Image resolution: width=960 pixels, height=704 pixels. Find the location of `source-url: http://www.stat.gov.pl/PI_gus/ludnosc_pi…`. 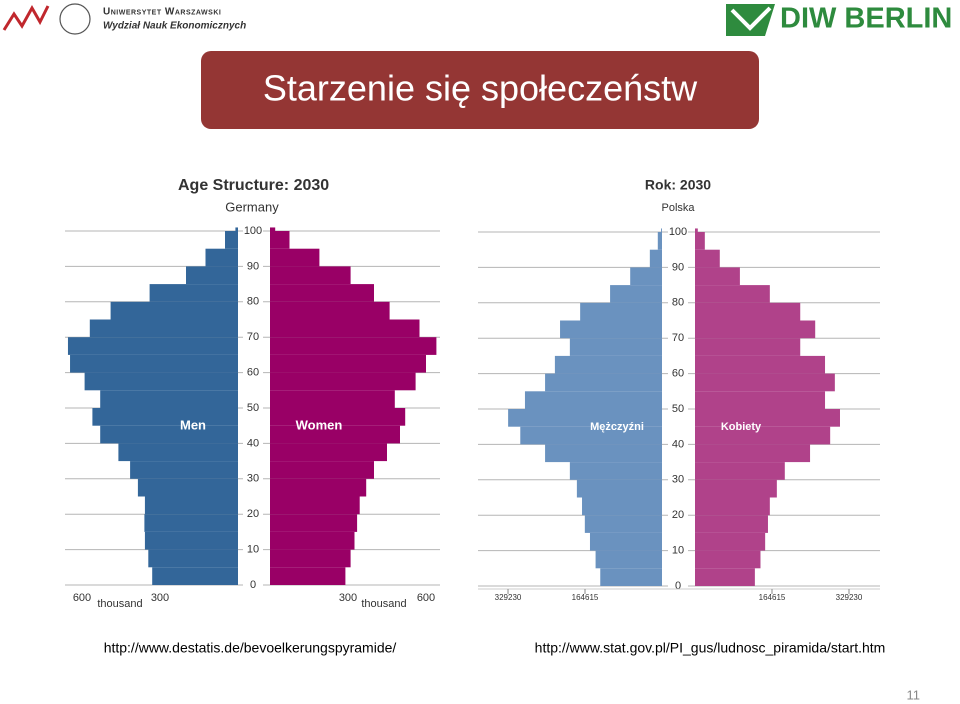

source-url: http://www.stat.gov.pl/PI_gus/ludnosc_pi… is located at coordinates (710, 648).